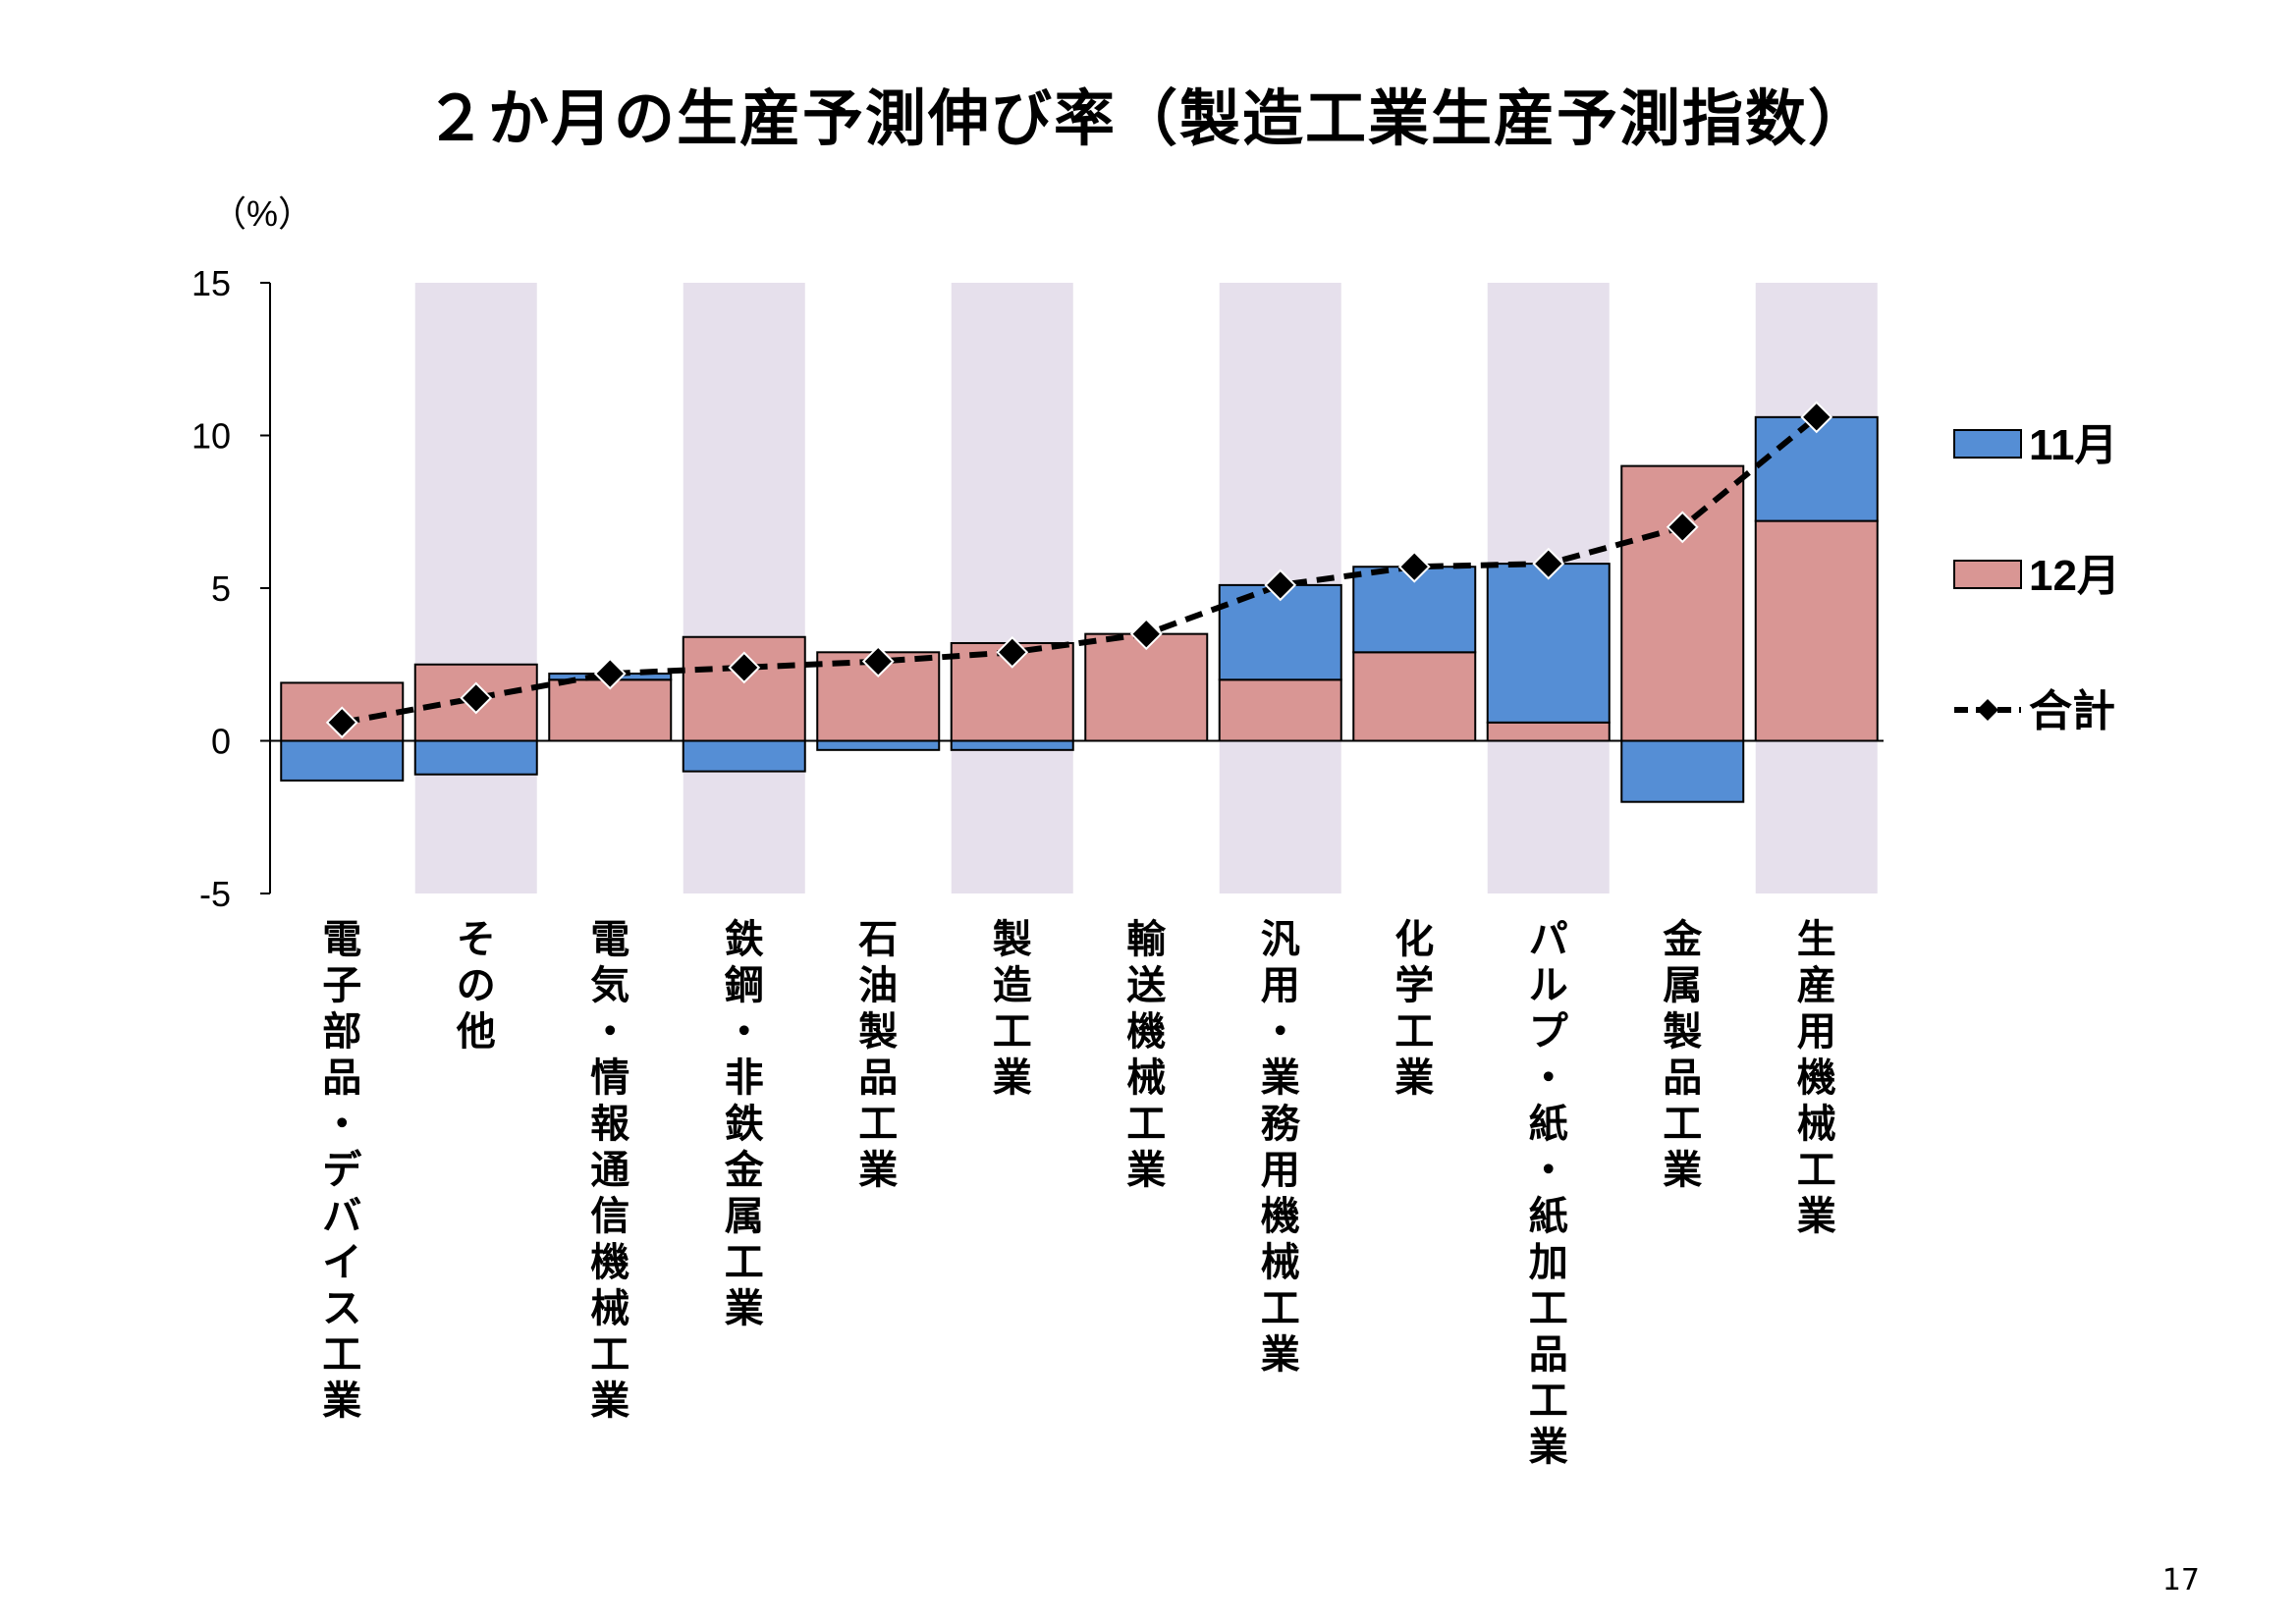 Image resolution: width=2296 pixels, height=1624 pixels. What do you see at coordinates (1548, 1193) in the screenshot?
I see `category-label: パルプ・紙・紙加工品工業` at bounding box center [1548, 1193].